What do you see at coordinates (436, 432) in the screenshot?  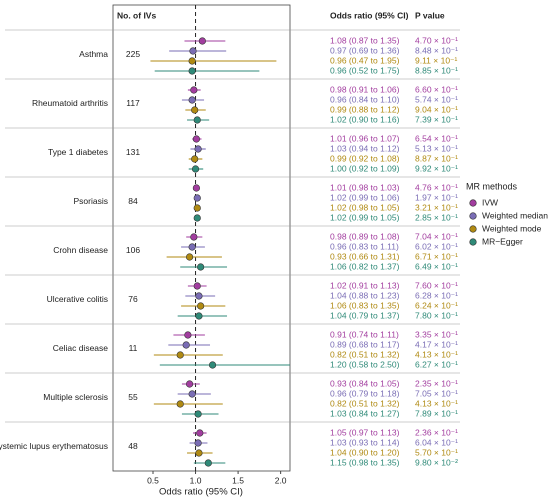 I see `p-value: 2.36 × 10⁻¹` at bounding box center [436, 432].